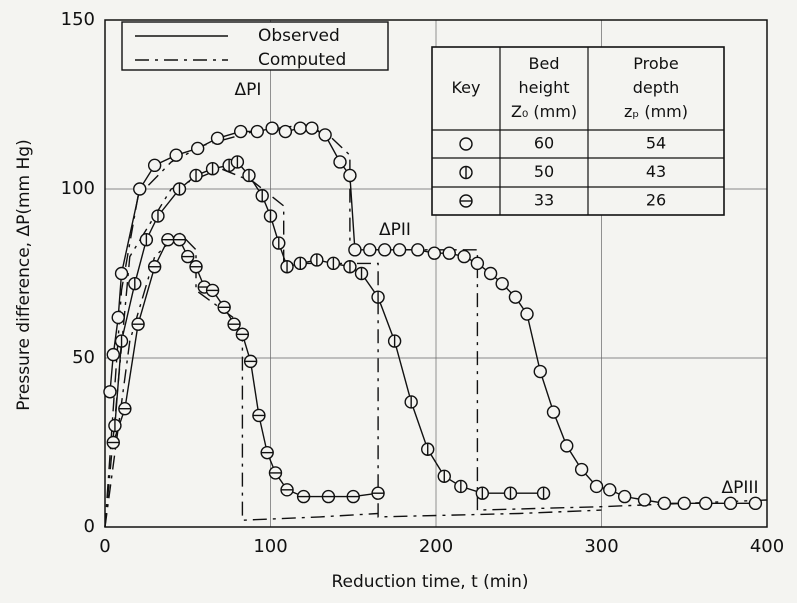  Describe the element at coordinates (436, 546) in the screenshot. I see `x-tick-label: 200` at that location.